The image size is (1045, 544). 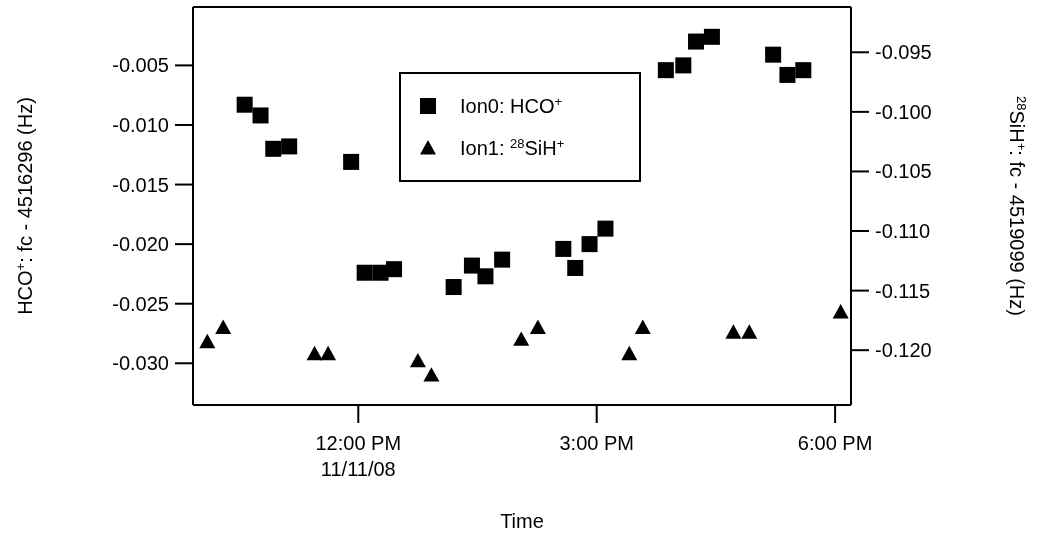 I want to click on y-tick-label: -0.020, so click(x=140, y=244).